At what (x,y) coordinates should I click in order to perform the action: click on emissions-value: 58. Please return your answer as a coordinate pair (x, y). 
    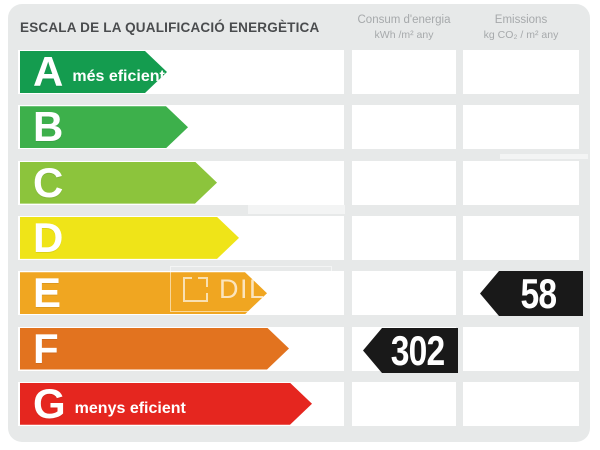
    Looking at the image, I should click on (539, 293).